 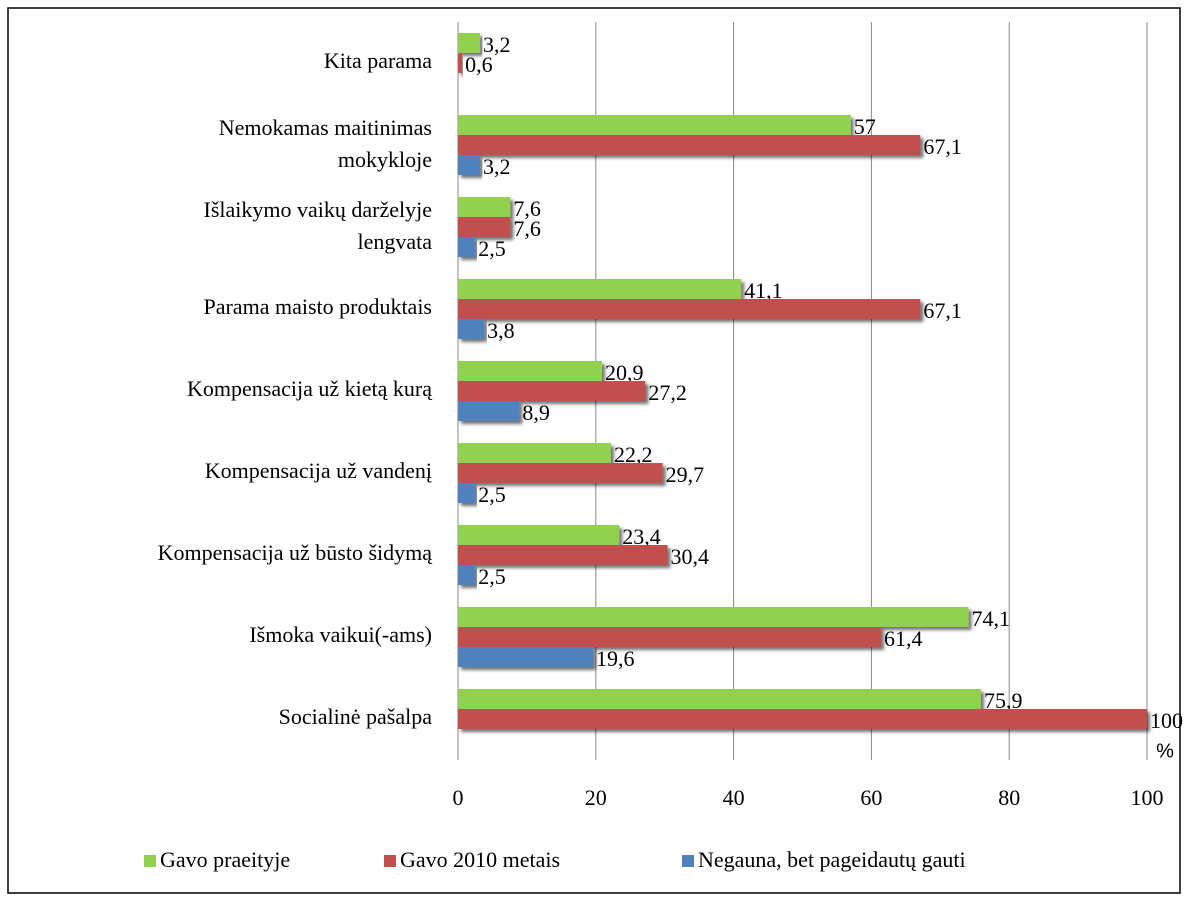 What do you see at coordinates (385, 159) in the screenshot?
I see `label-line: mokykloje` at bounding box center [385, 159].